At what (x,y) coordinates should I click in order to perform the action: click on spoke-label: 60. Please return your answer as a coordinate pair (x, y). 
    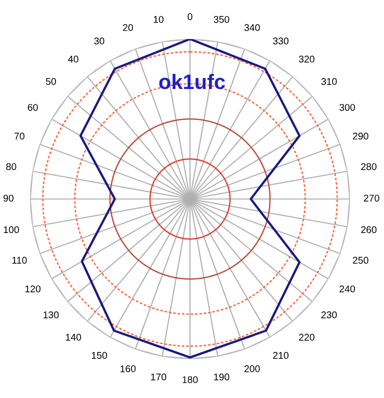
    Looking at the image, I should click on (33, 107).